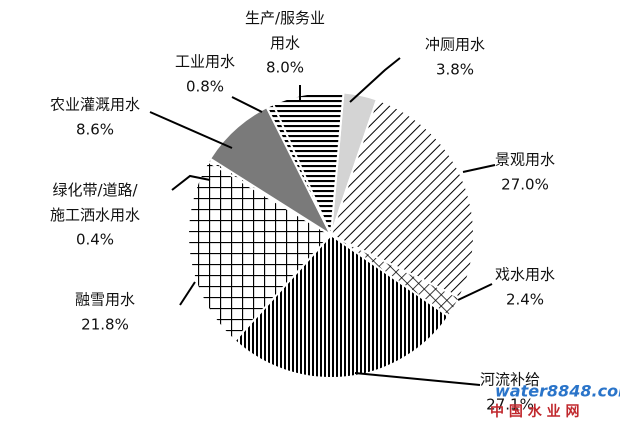  I want to click on slice-label: 绿化带/道路/施工洒水用水, so click(95, 202).